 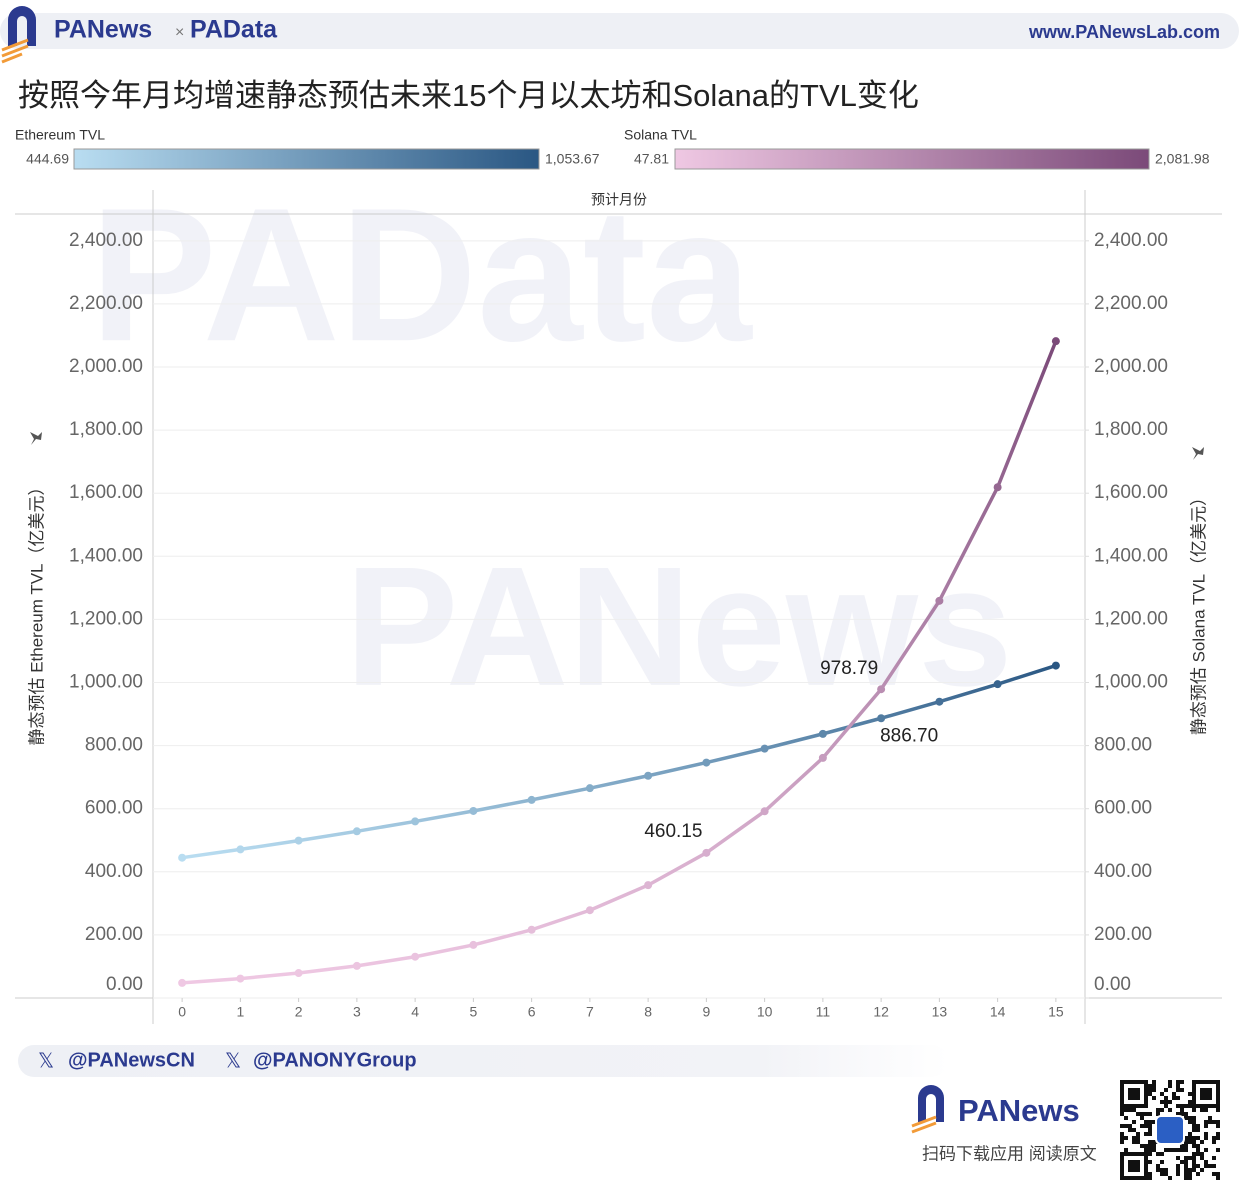 I want to click on x-tick-label: 15, so click(x=1056, y=1012).